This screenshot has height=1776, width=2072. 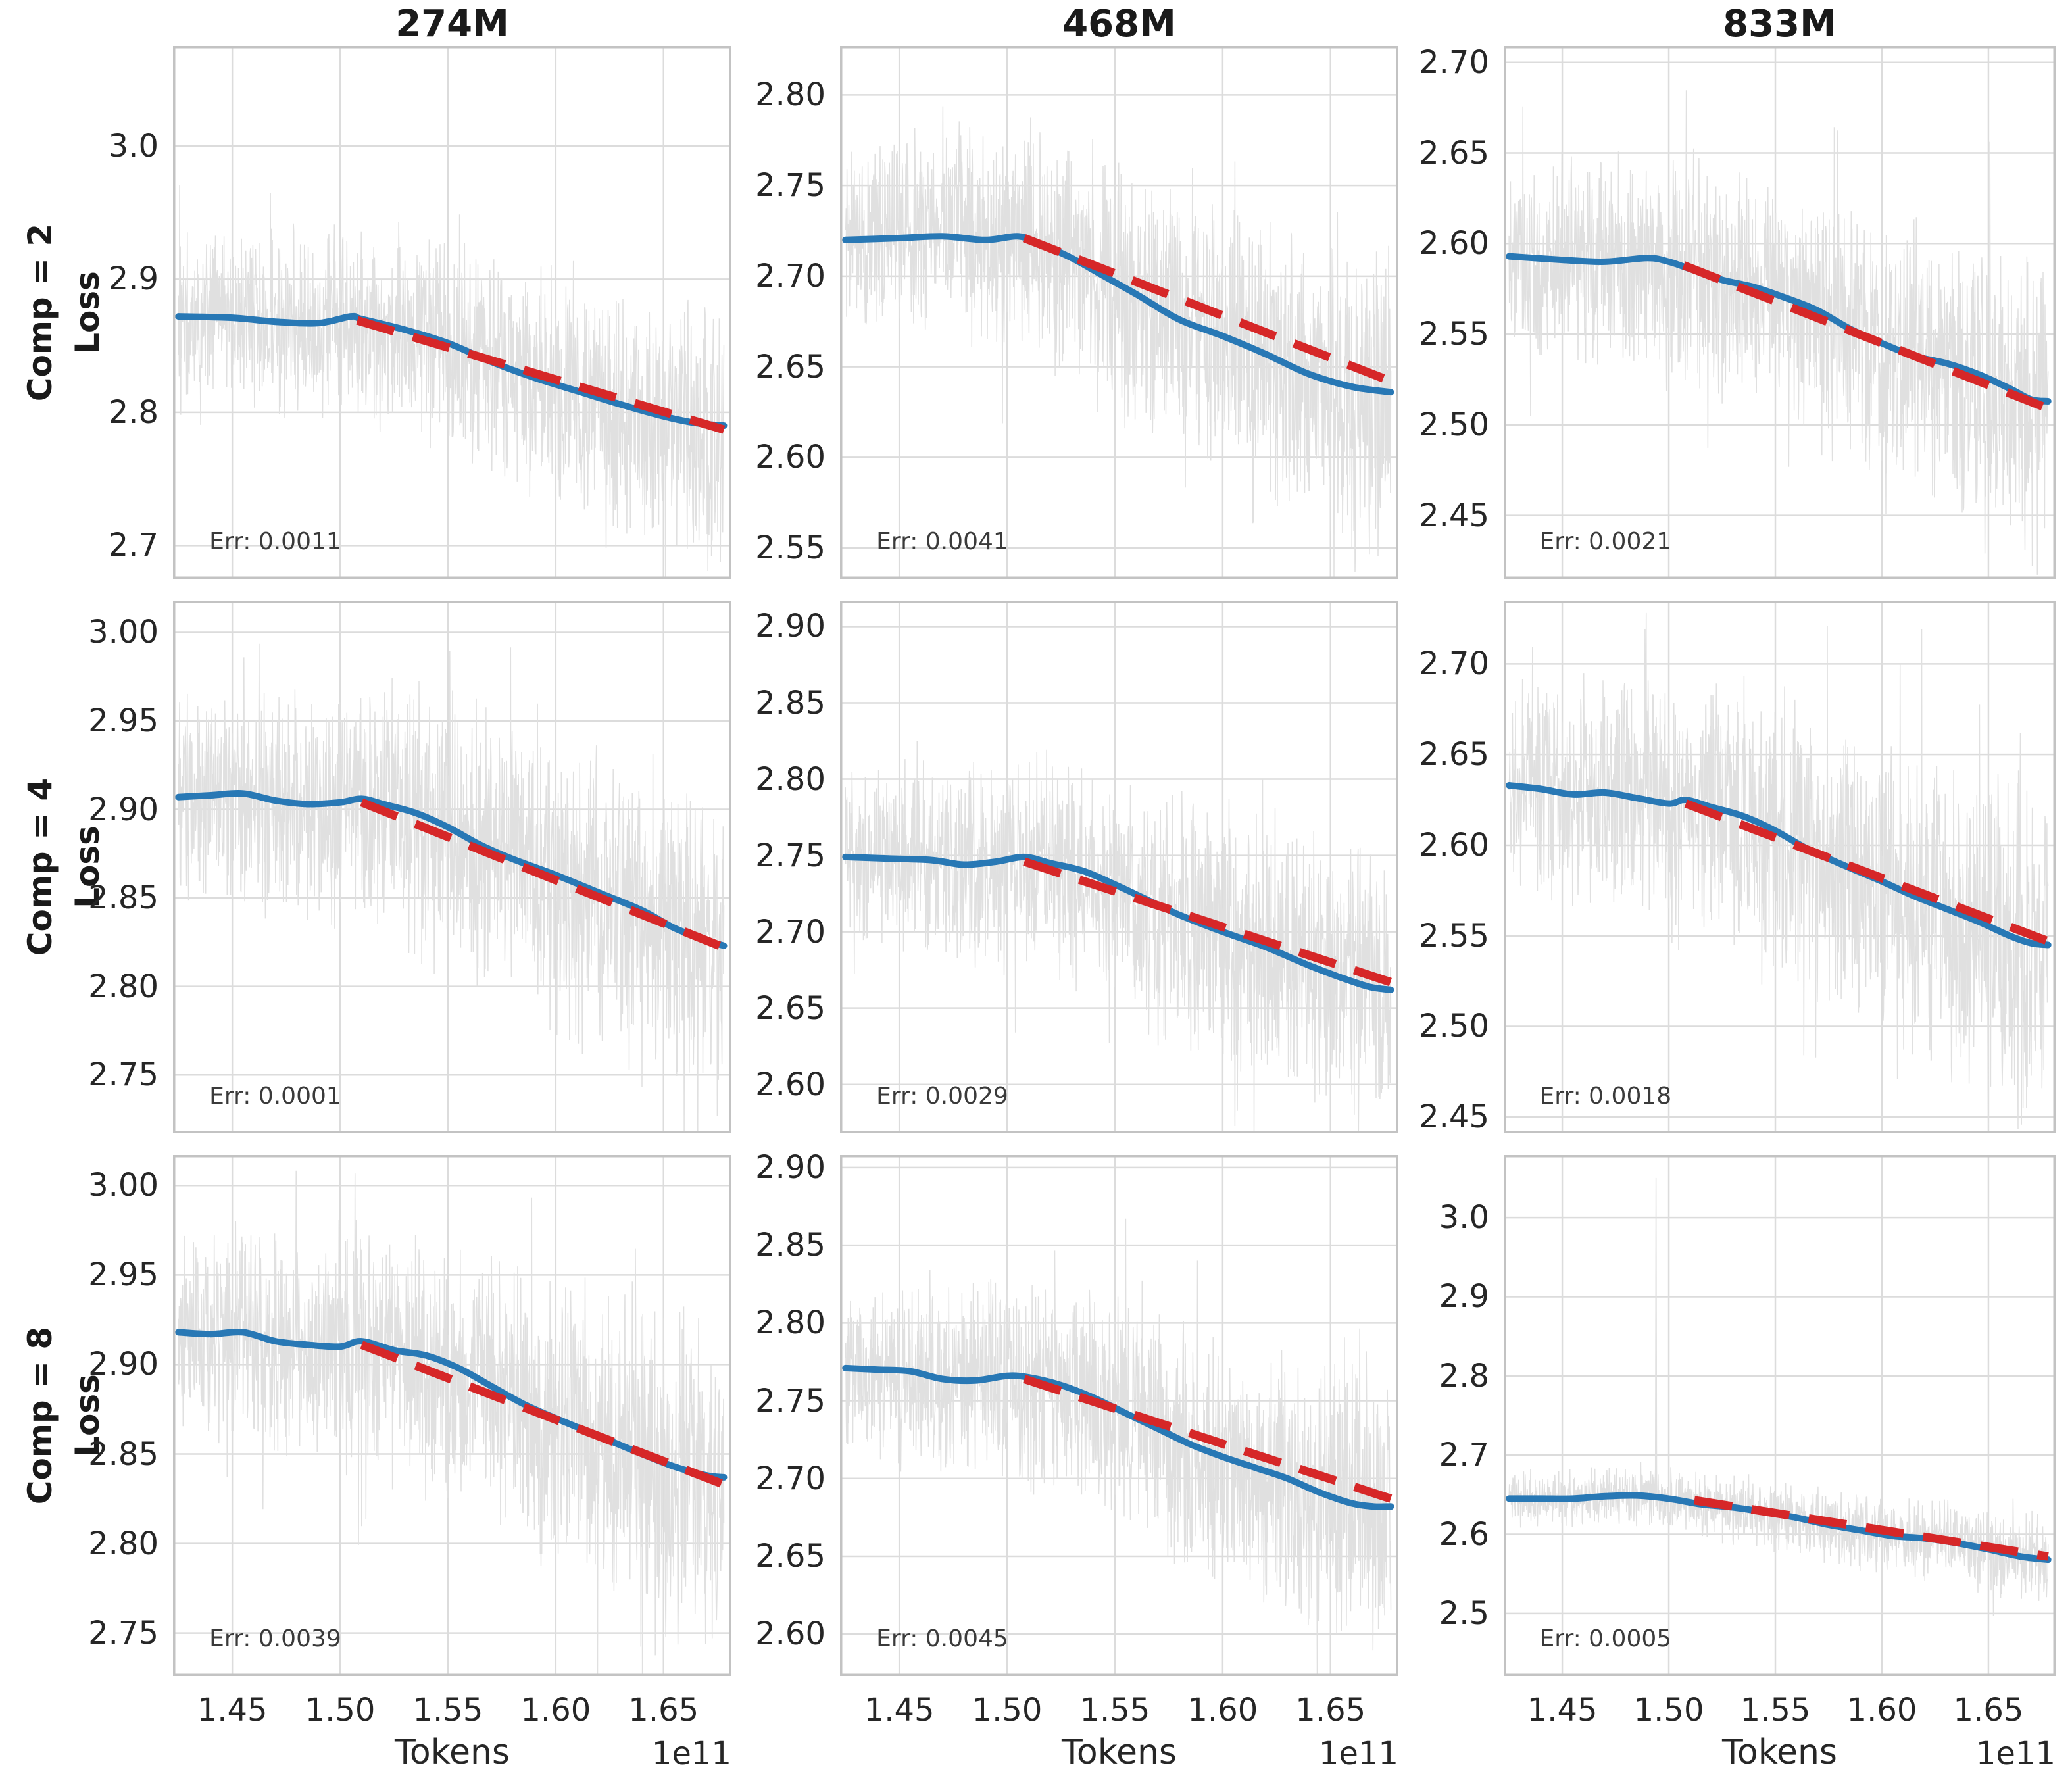 What do you see at coordinates (275, 1096) in the screenshot?
I see `err-label: Err: 0.0001` at bounding box center [275, 1096].